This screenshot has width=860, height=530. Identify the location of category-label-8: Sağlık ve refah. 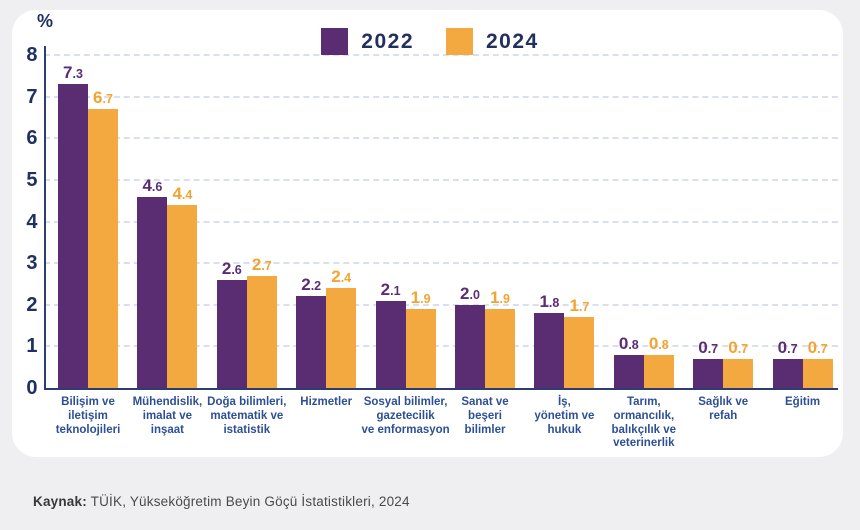
(723, 409).